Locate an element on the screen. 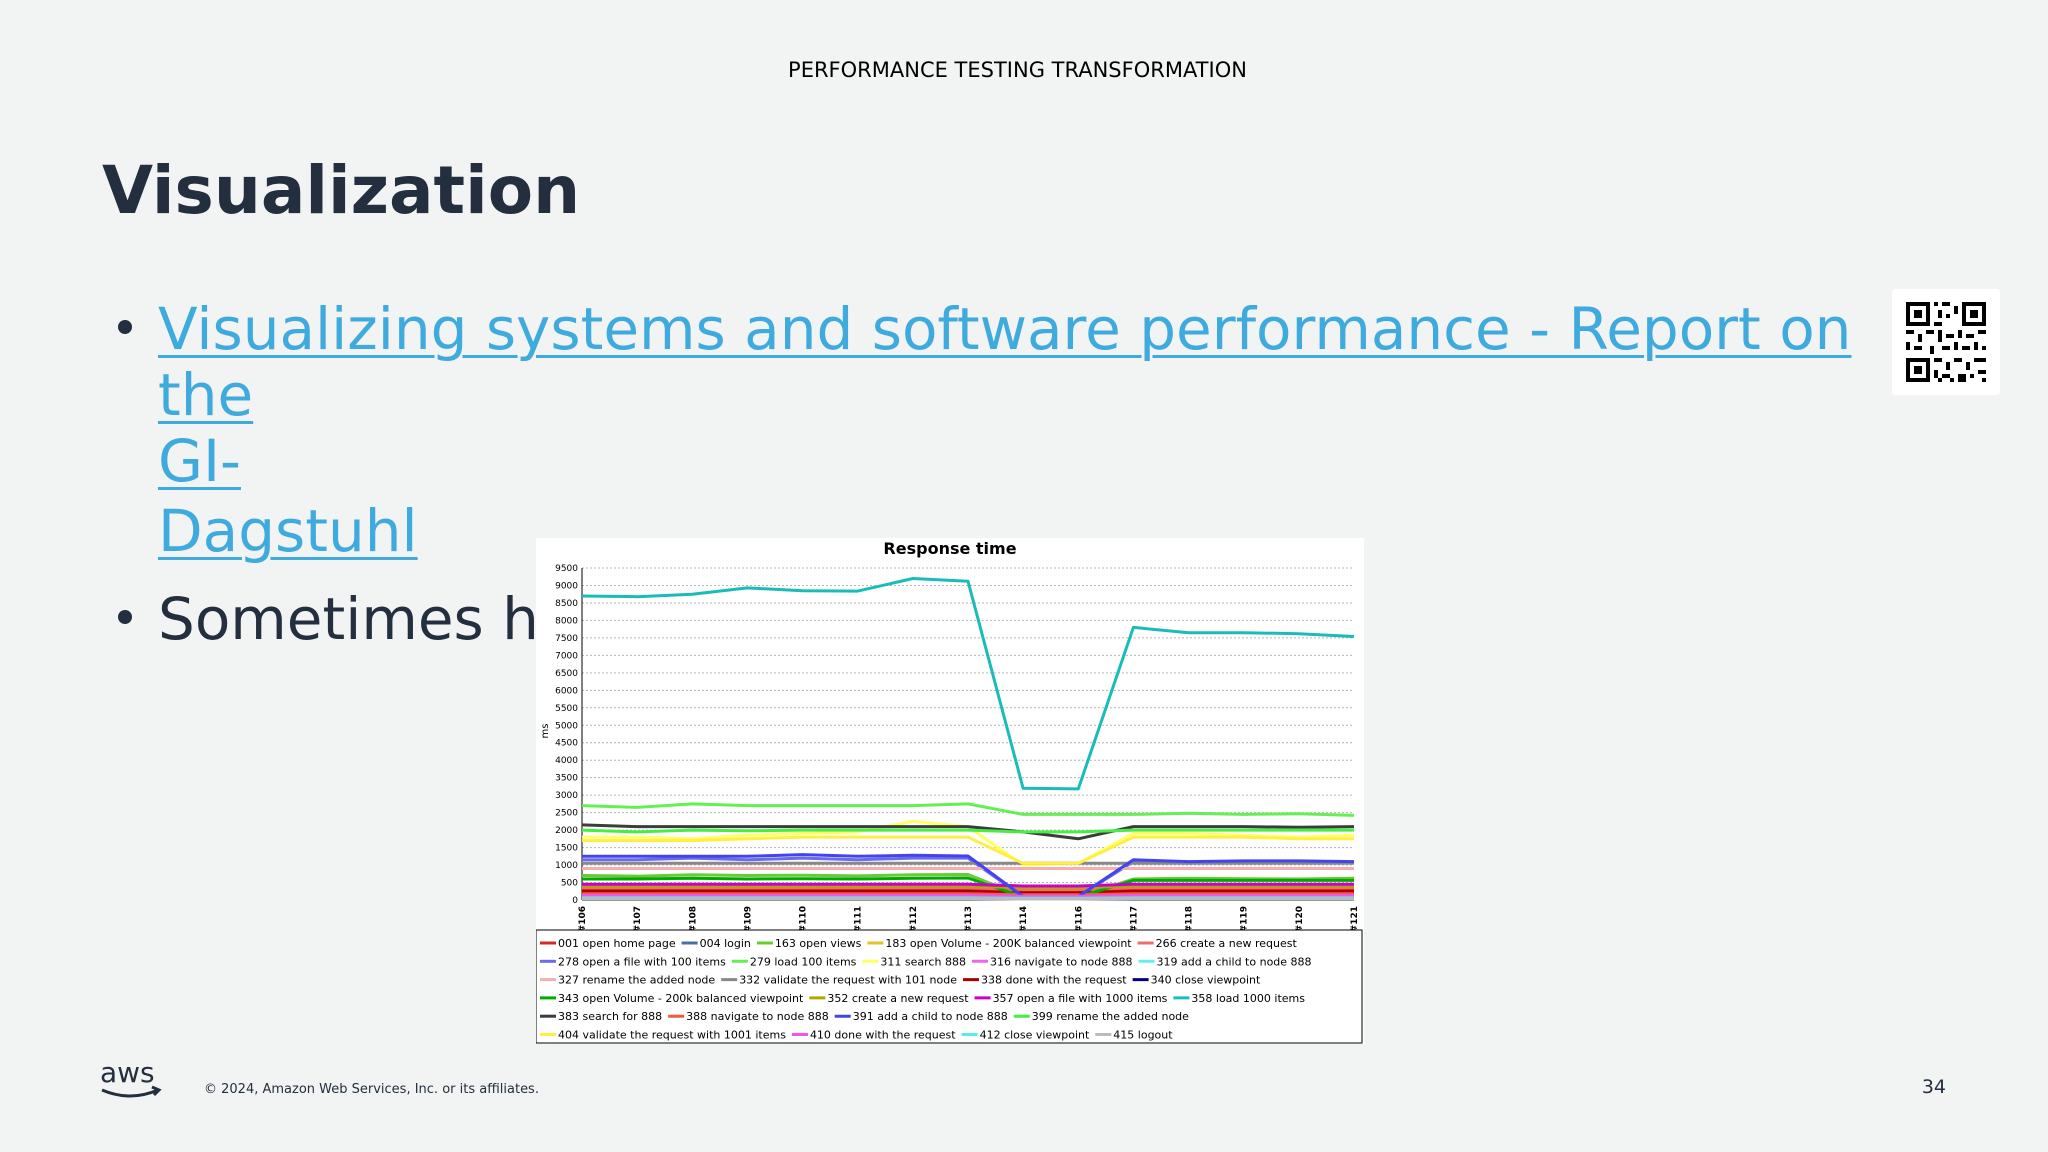  x-tick-label: #121 is located at coordinates (1355, 919).